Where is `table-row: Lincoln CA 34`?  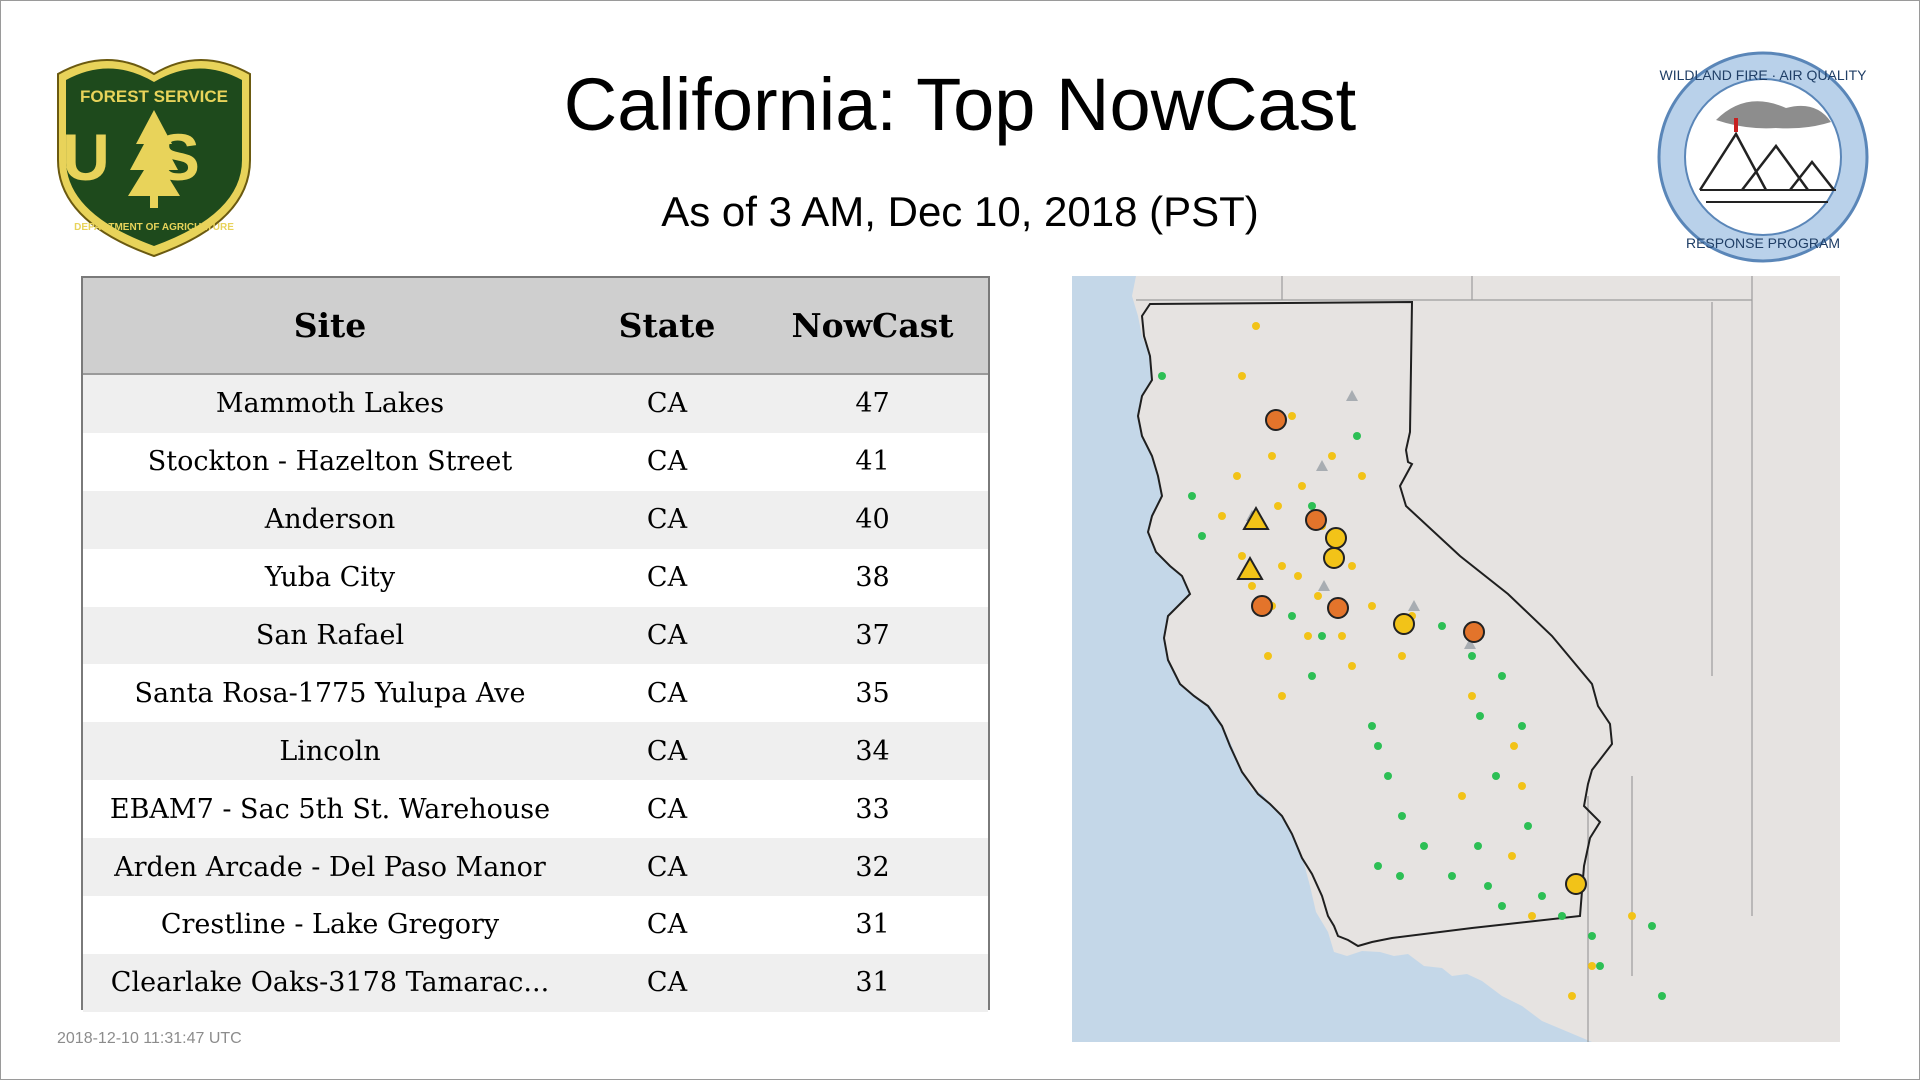
table-row: Lincoln CA 34 is located at coordinates (535, 751).